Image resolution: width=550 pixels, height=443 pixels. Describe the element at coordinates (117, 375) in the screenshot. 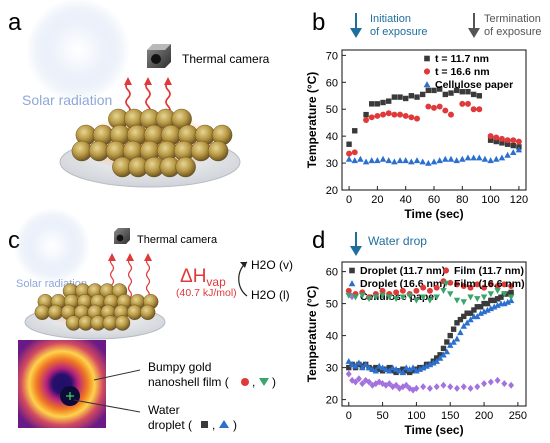

I see `film-callout-line` at that location.